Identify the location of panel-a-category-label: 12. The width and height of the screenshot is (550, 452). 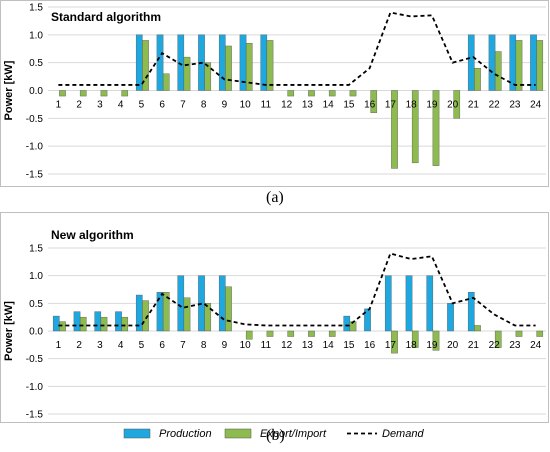
(287, 105).